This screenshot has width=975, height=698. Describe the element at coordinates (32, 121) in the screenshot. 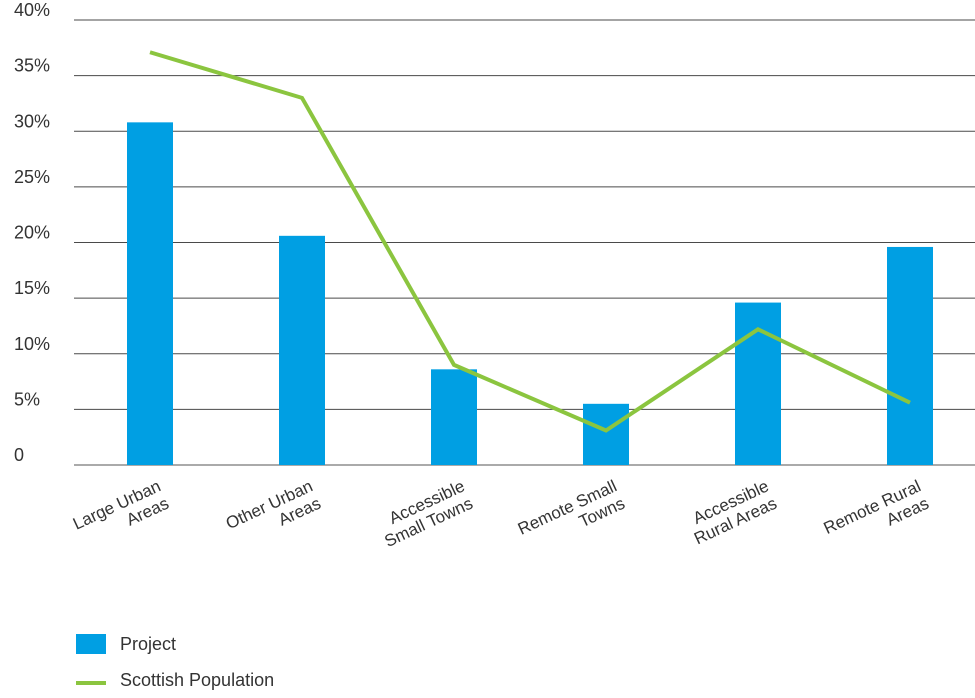

I see `y-tick-label: 30%` at that location.